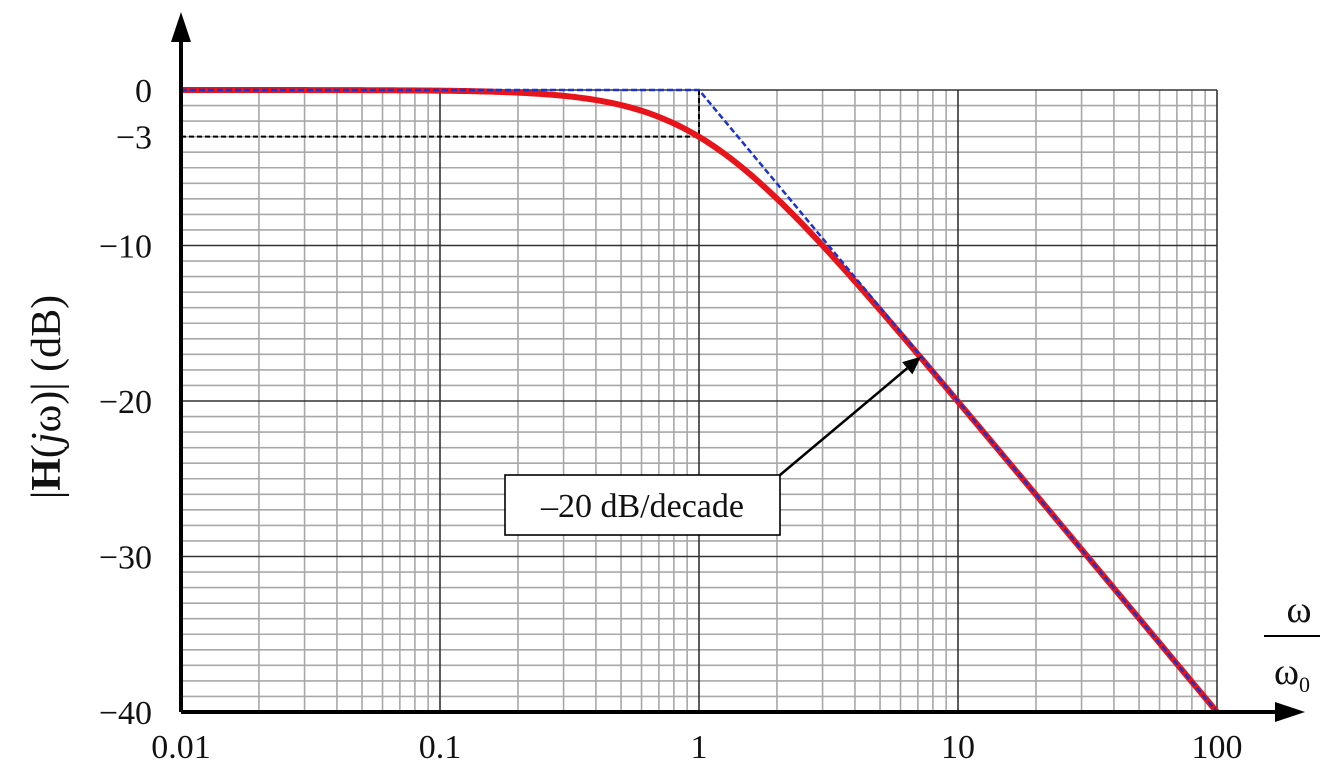 The image size is (1328, 774). Describe the element at coordinates (713, 446) in the screenshot. I see `slope-annotation: –20 dB/decade` at that location.